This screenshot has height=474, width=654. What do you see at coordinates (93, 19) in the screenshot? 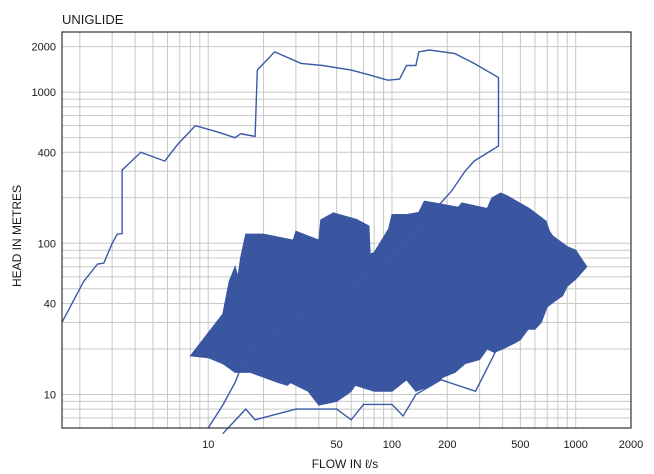
I see `chart-title: UNIGLIDE` at bounding box center [93, 19].